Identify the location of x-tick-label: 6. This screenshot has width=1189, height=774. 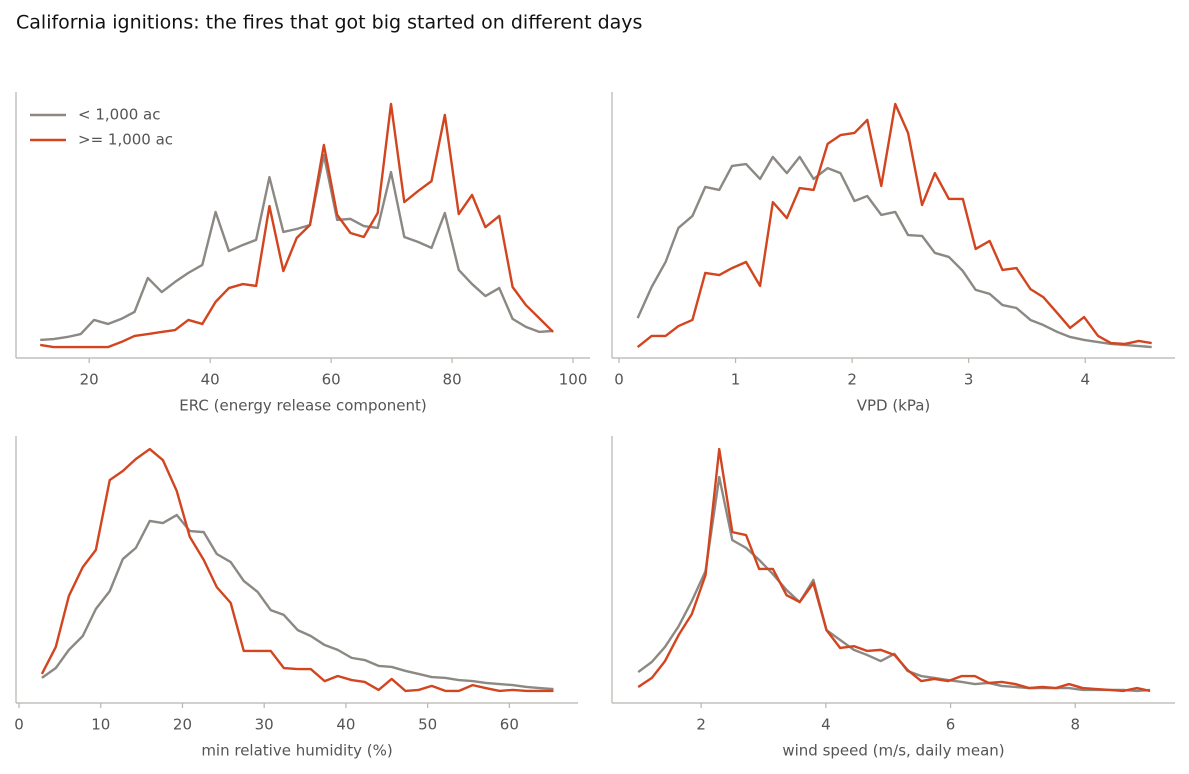
(951, 725).